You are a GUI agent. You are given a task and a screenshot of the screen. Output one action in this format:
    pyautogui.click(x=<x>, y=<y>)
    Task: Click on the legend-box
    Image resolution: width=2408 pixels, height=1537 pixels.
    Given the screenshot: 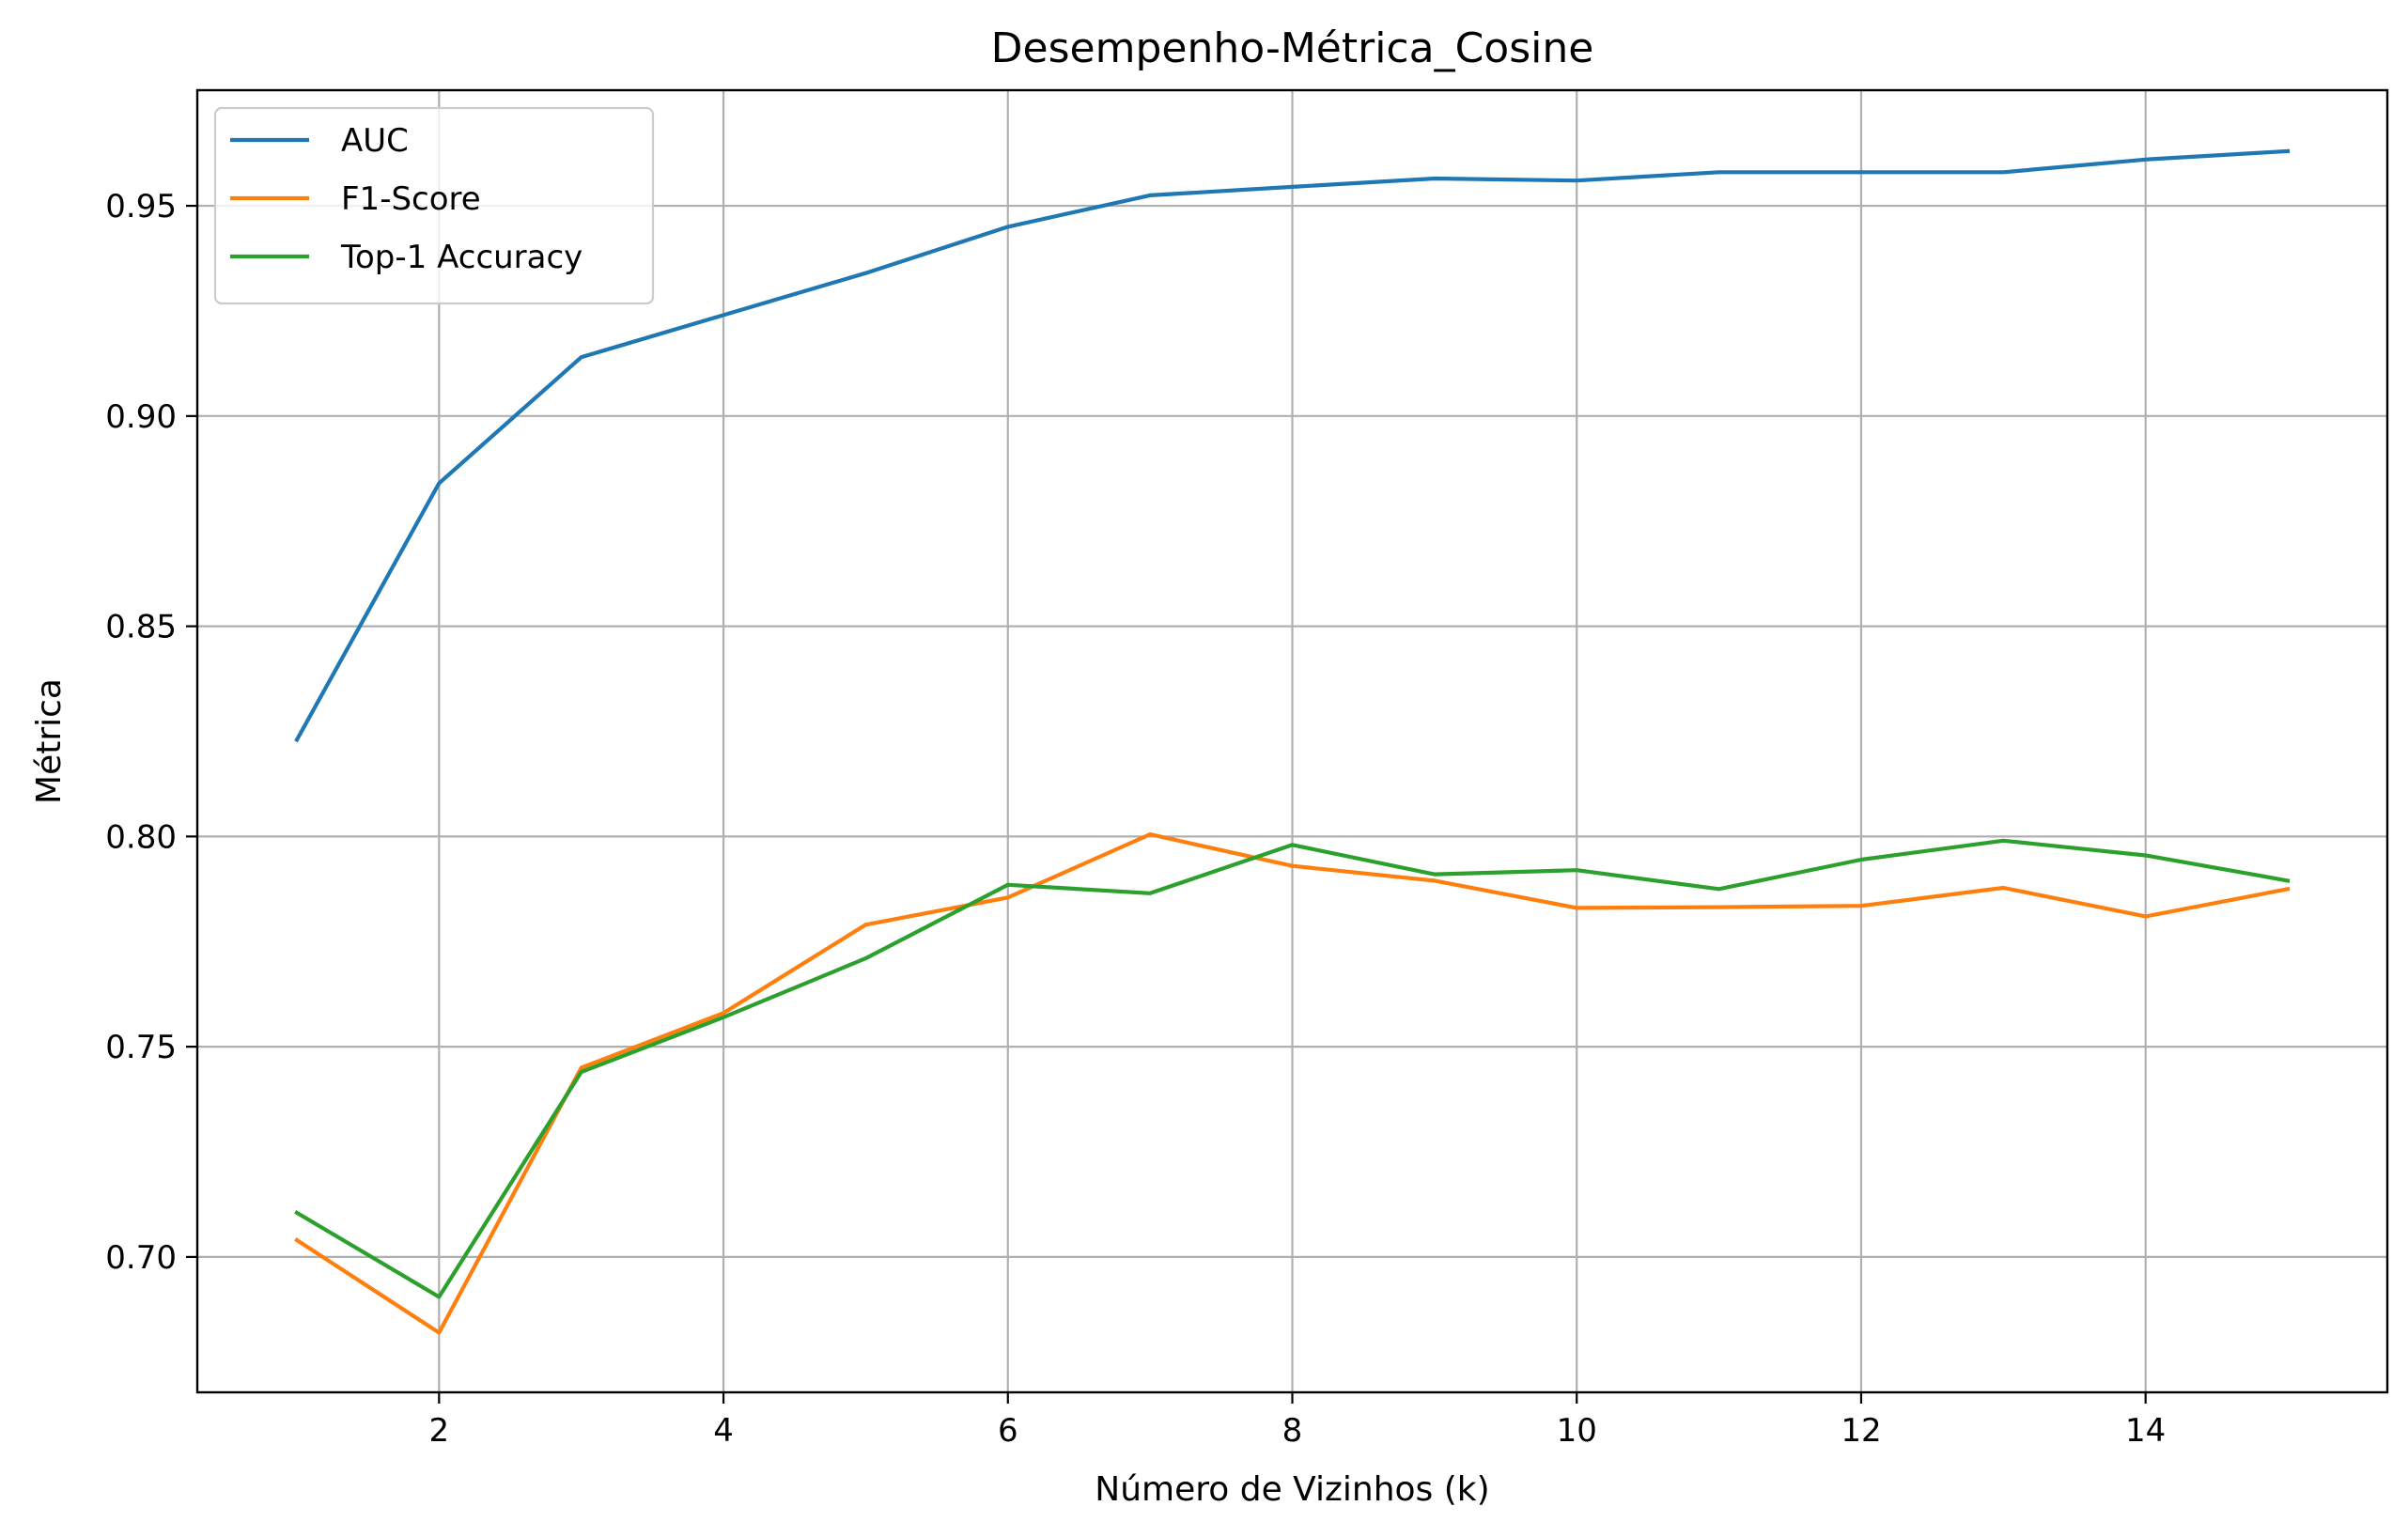 What is the action you would take?
    pyautogui.click(x=434, y=205)
    